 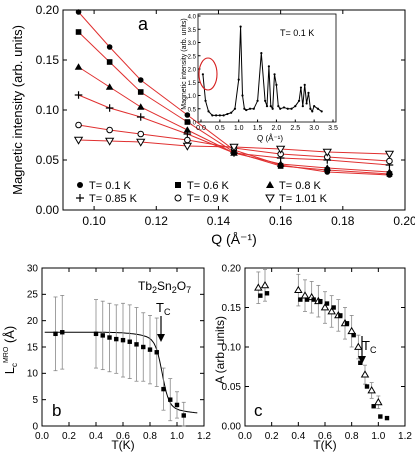 What do you see at coordinates (157, 221) in the screenshot?
I see `panel-a-xtick-label: 0.12` at bounding box center [157, 221].